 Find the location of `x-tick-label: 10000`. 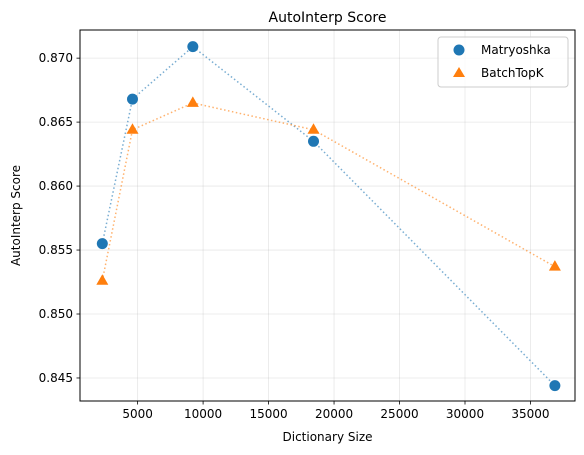

x-tick-label: 10000 is located at coordinates (203, 414).